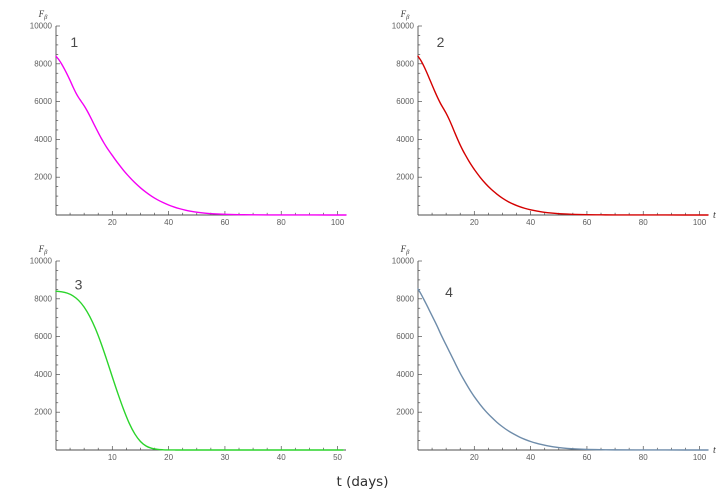  Describe the element at coordinates (74, 42) in the screenshot. I see `panel-number-label: 1` at that location.